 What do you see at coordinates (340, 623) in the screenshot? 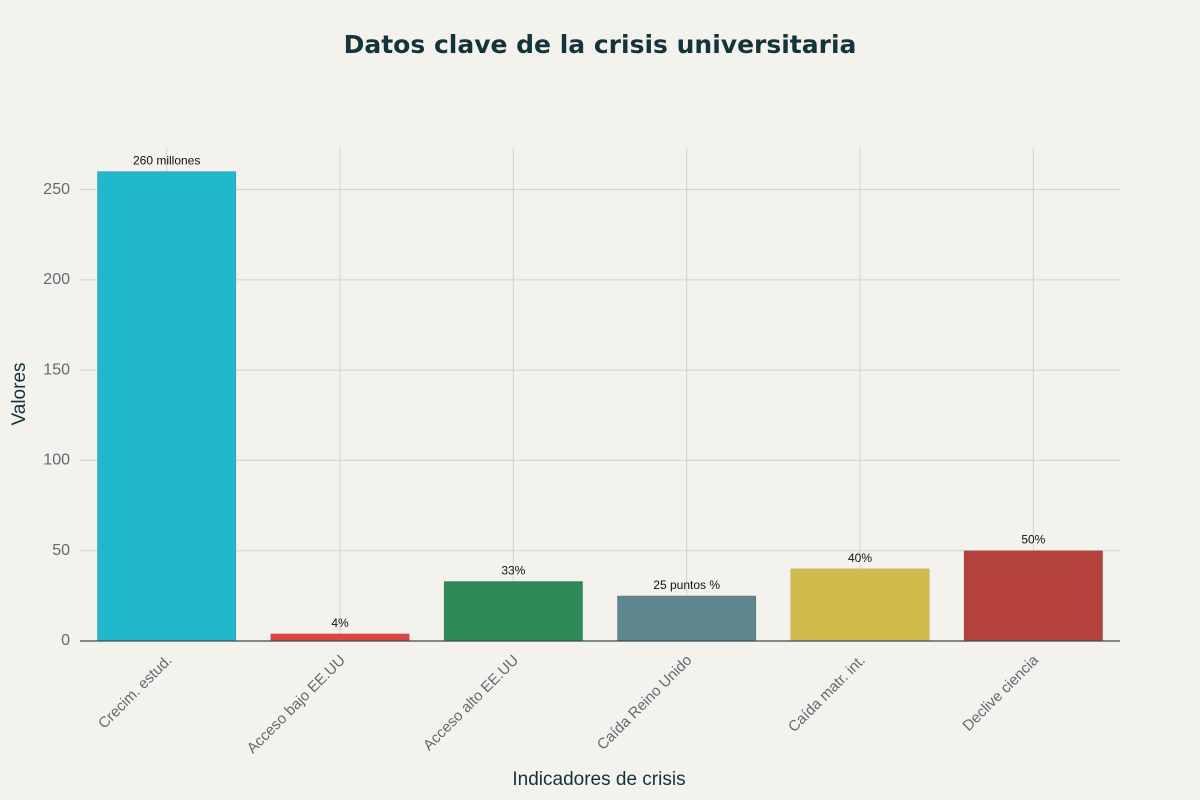
I see `bar-data-label: 4%` at bounding box center [340, 623].